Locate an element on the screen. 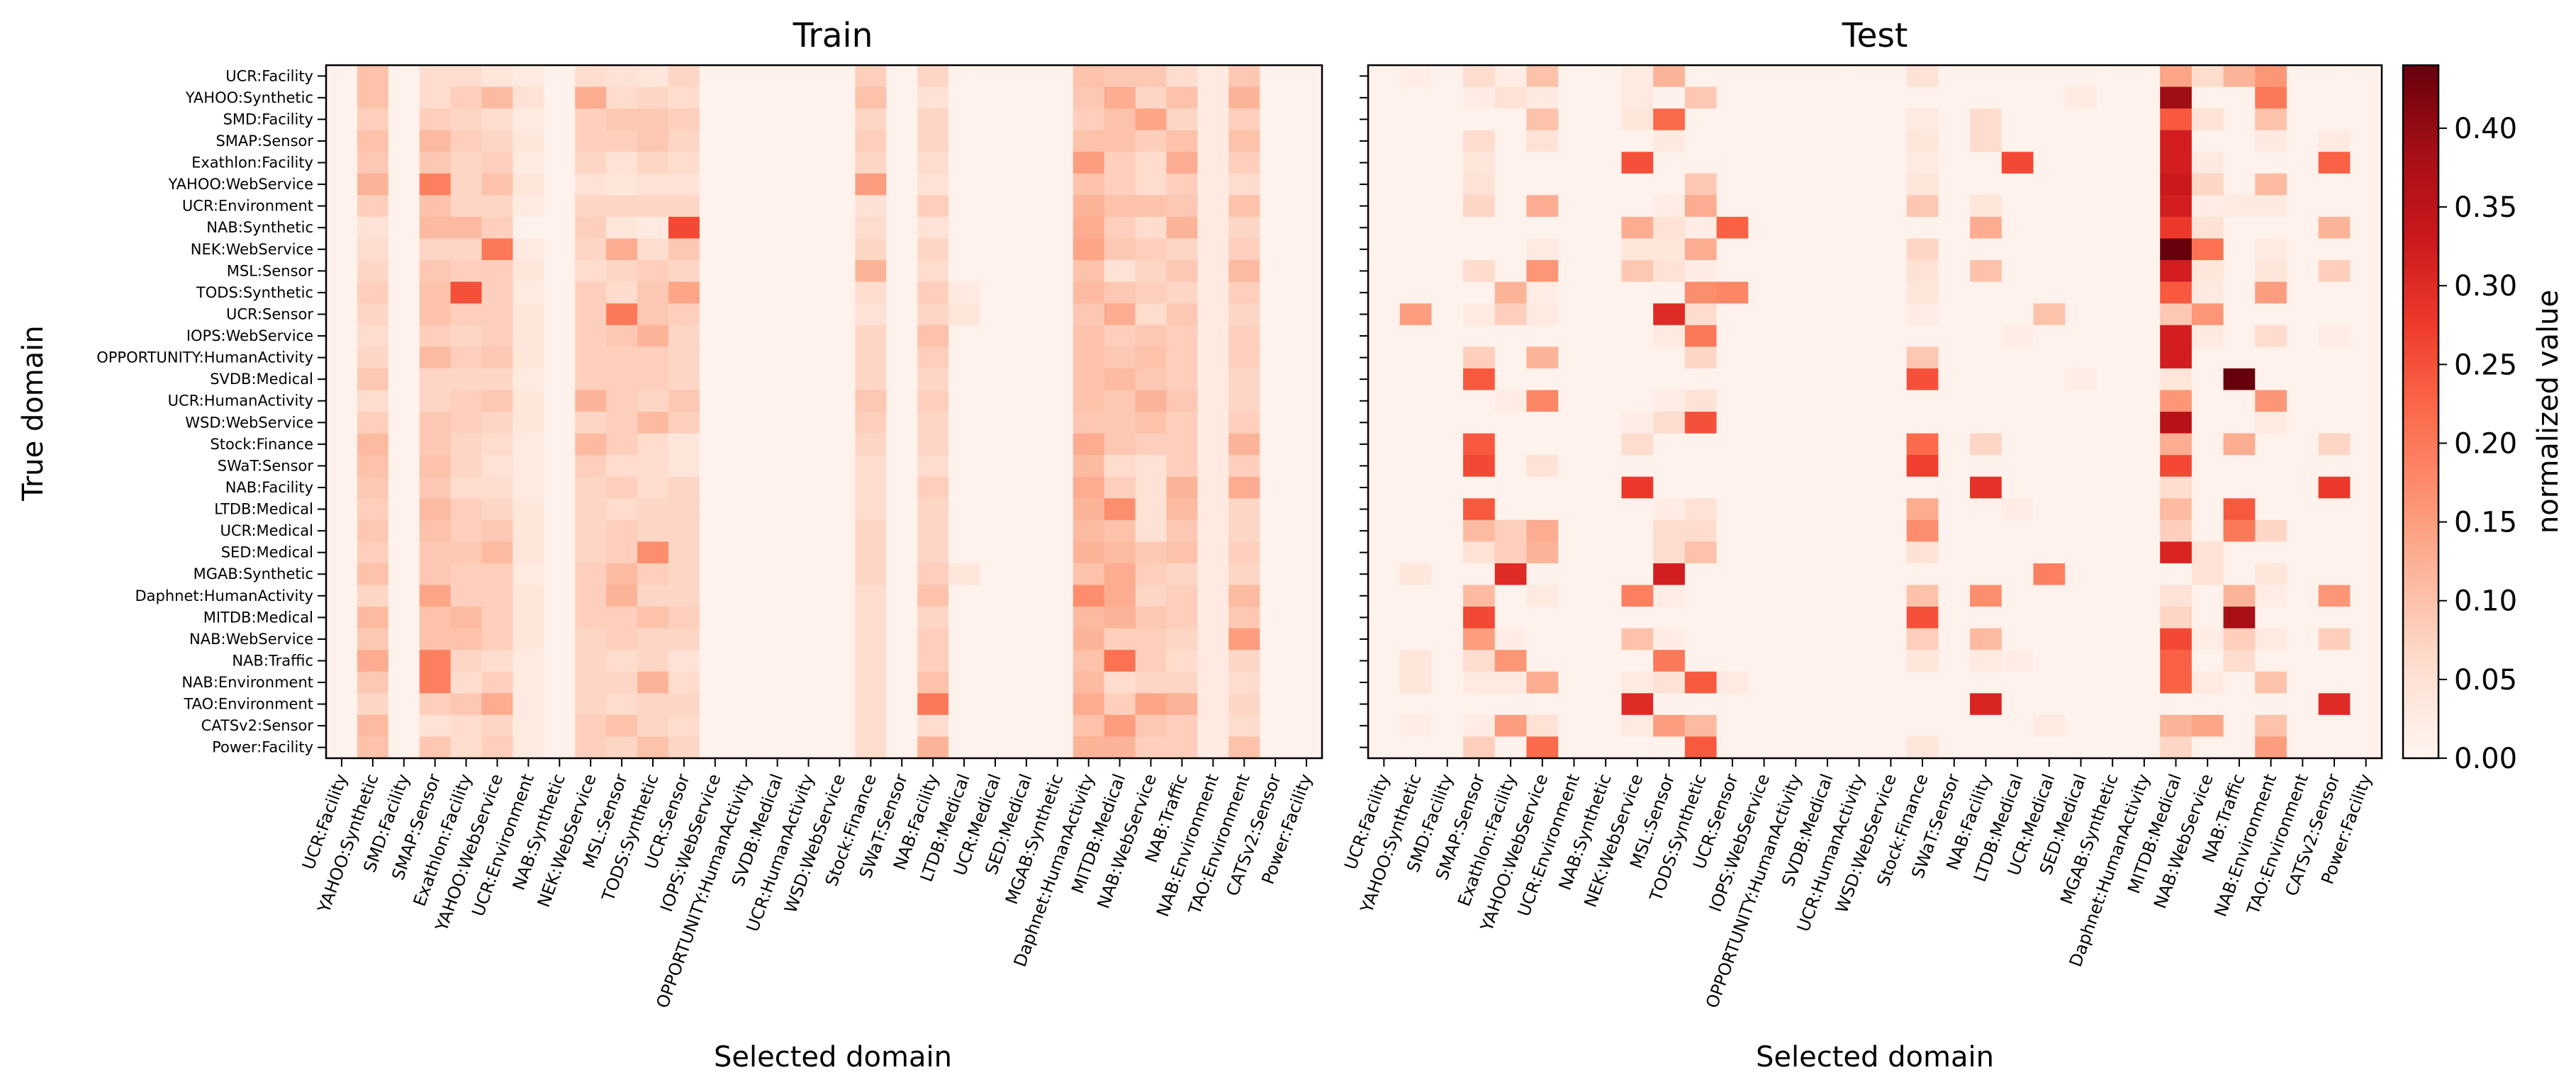 This screenshot has width=2576, height=1087. colorbar-tick-label: 0.15 is located at coordinates (2485, 523).